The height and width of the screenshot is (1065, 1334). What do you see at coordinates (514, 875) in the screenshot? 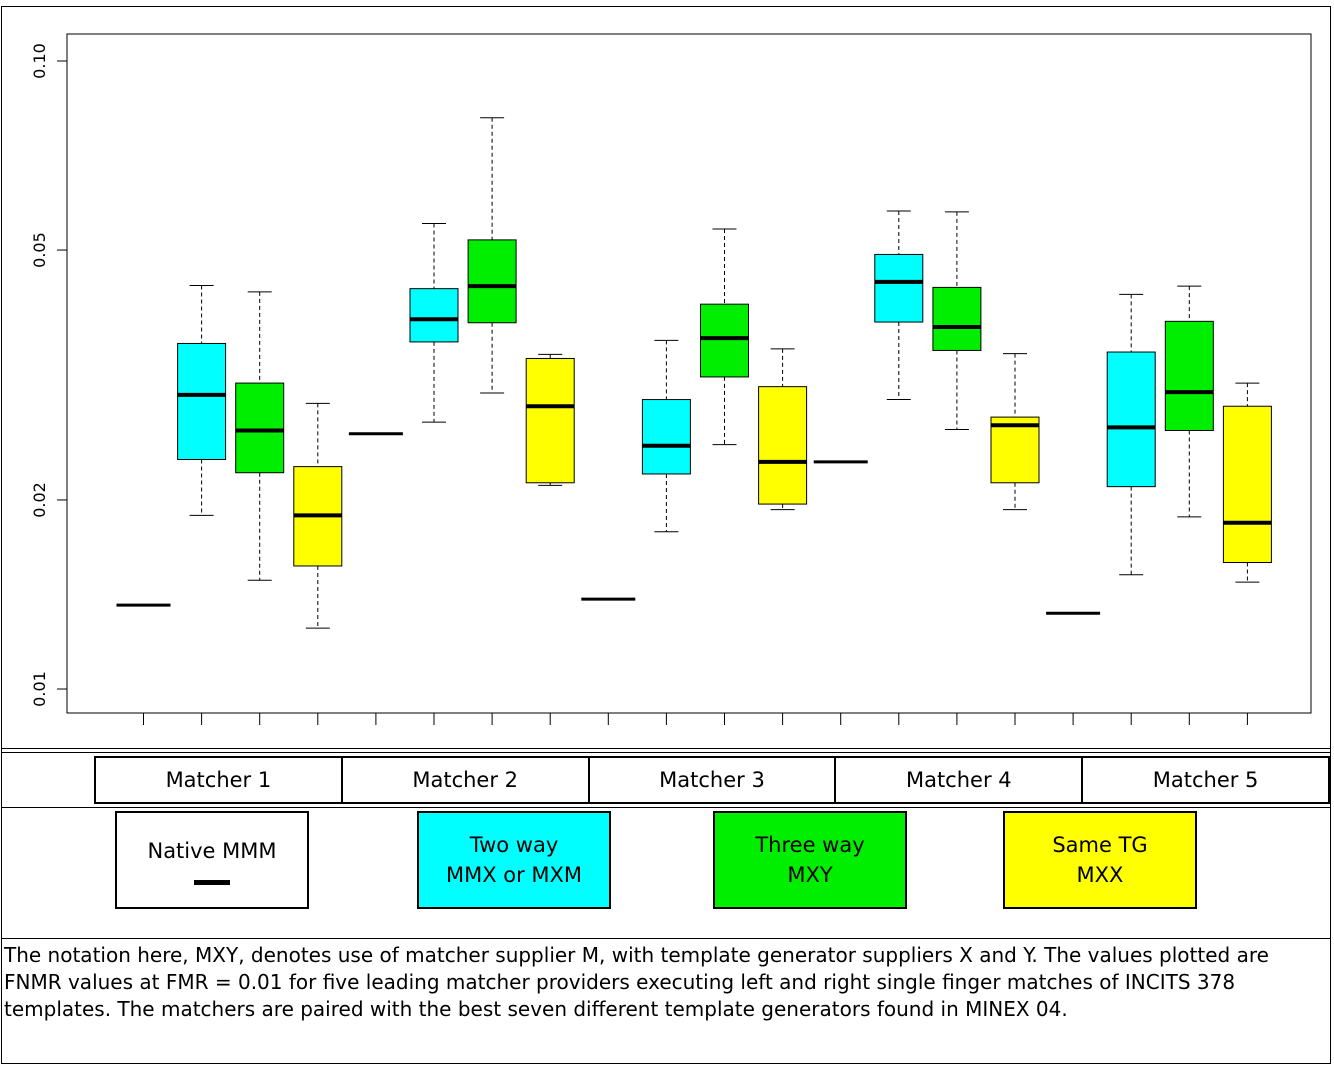
I see `legend-two-way-line2: MMX or MXM` at bounding box center [514, 875].